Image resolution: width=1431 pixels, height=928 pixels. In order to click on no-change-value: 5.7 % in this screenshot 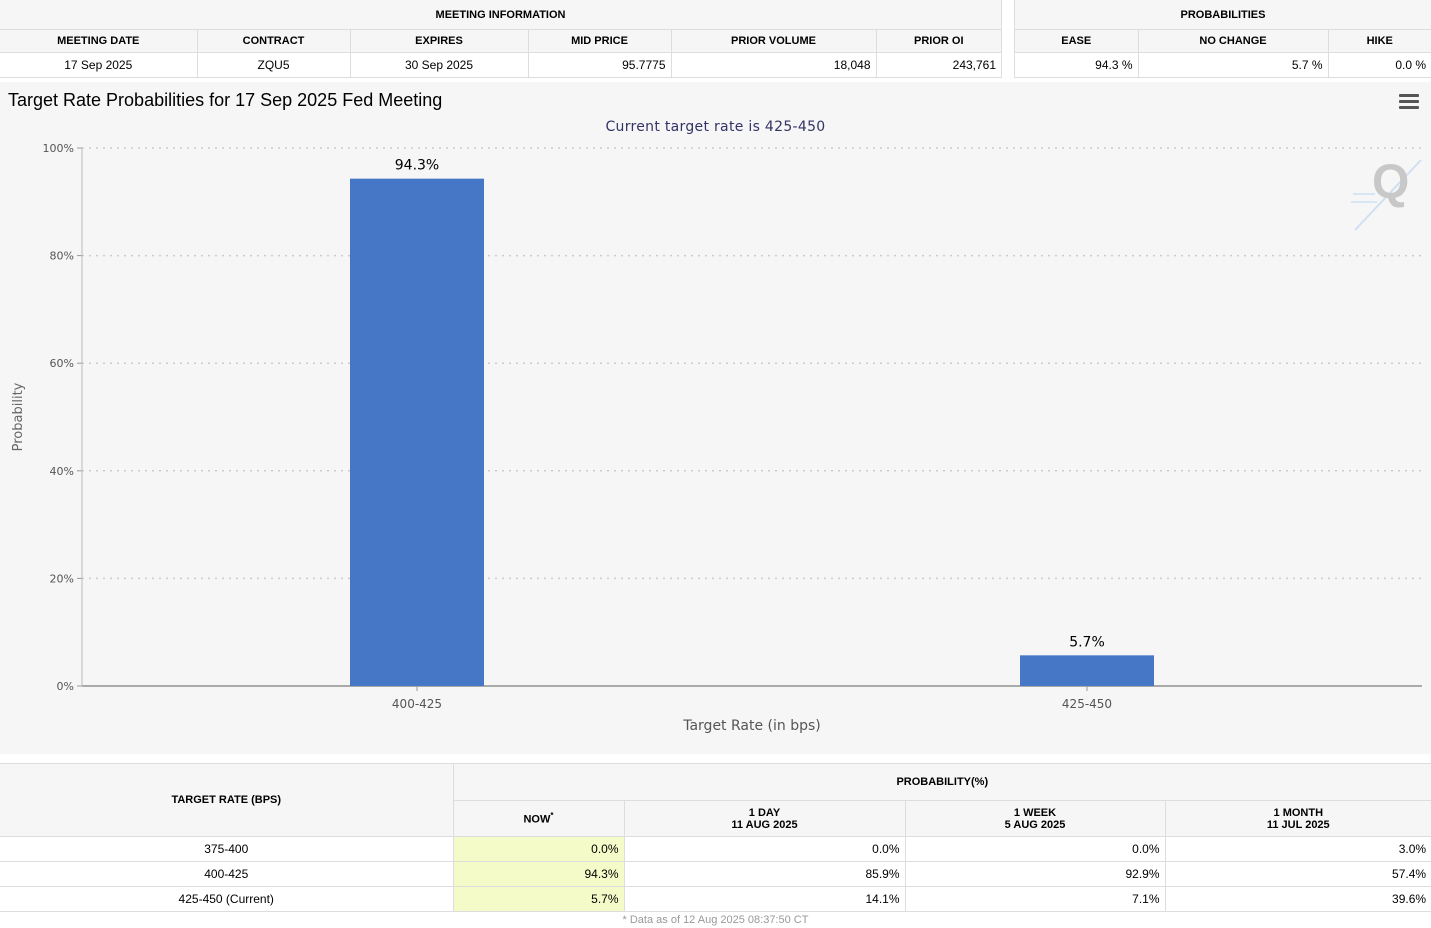, I will do `click(1233, 65)`.